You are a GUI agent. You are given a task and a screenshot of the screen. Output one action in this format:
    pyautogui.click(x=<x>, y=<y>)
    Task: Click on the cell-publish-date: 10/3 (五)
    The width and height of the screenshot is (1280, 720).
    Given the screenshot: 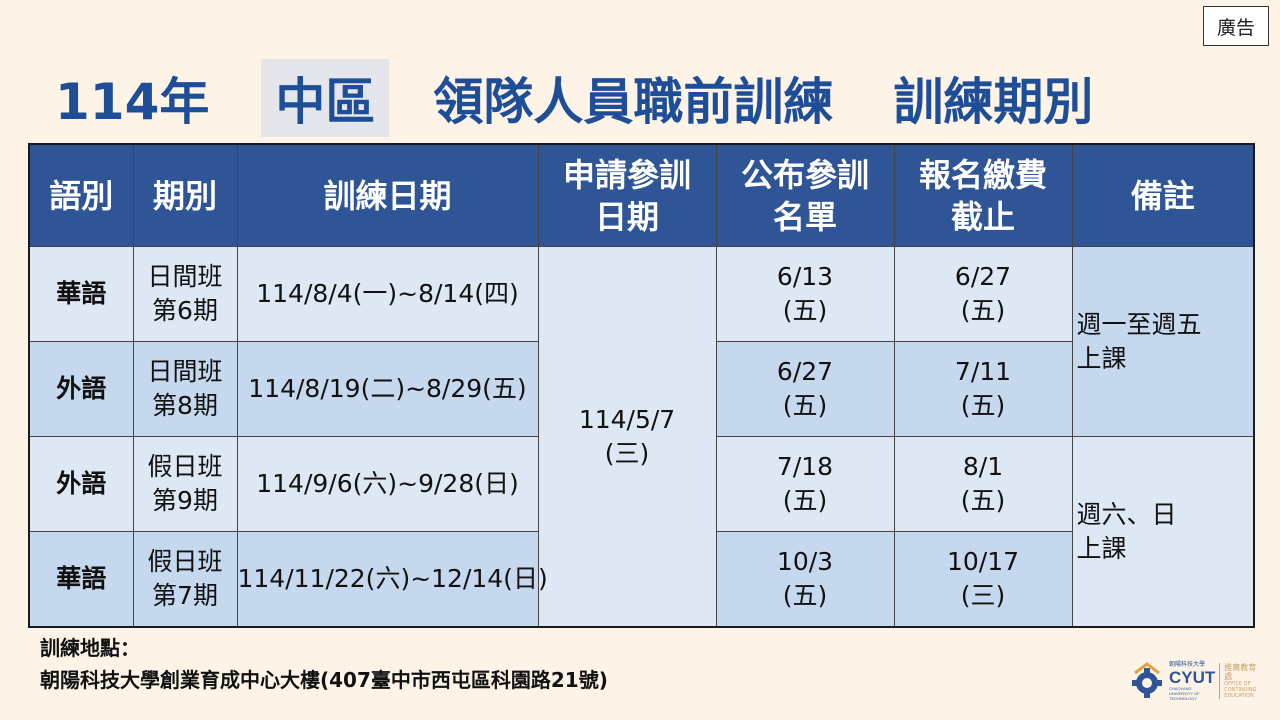 What is the action you would take?
    pyautogui.click(x=805, y=579)
    